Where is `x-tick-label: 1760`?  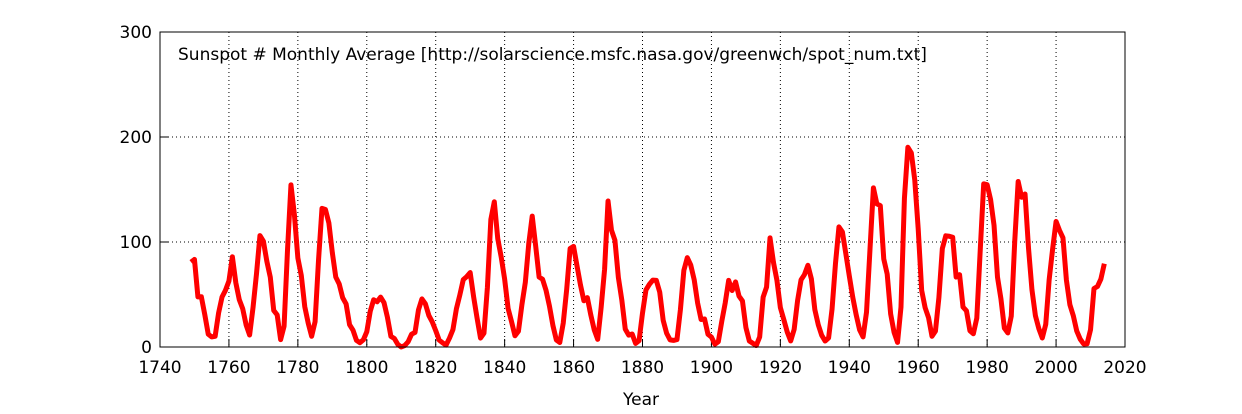
x-tick-label: 1760 is located at coordinates (228, 368).